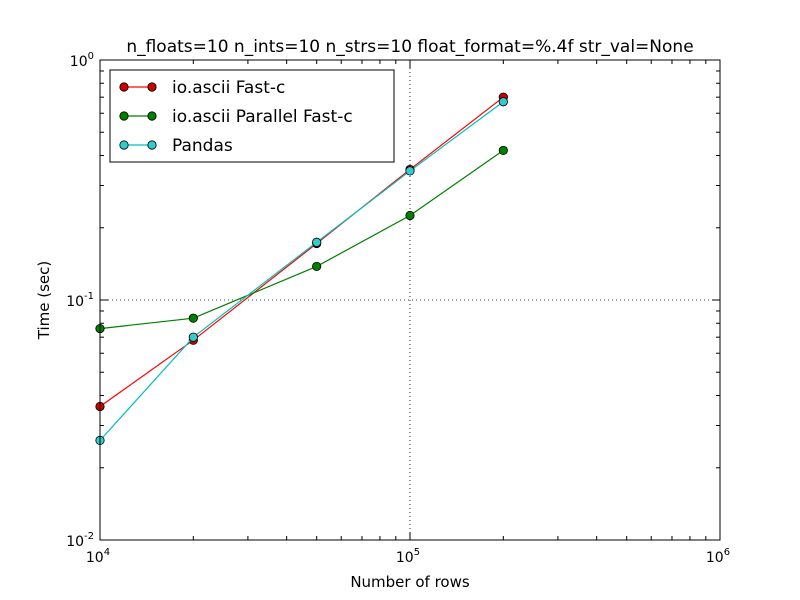 This screenshot has height=600, width=800. Describe the element at coordinates (107, 552) in the screenshot. I see `tick-label-exponent: 4` at that location.